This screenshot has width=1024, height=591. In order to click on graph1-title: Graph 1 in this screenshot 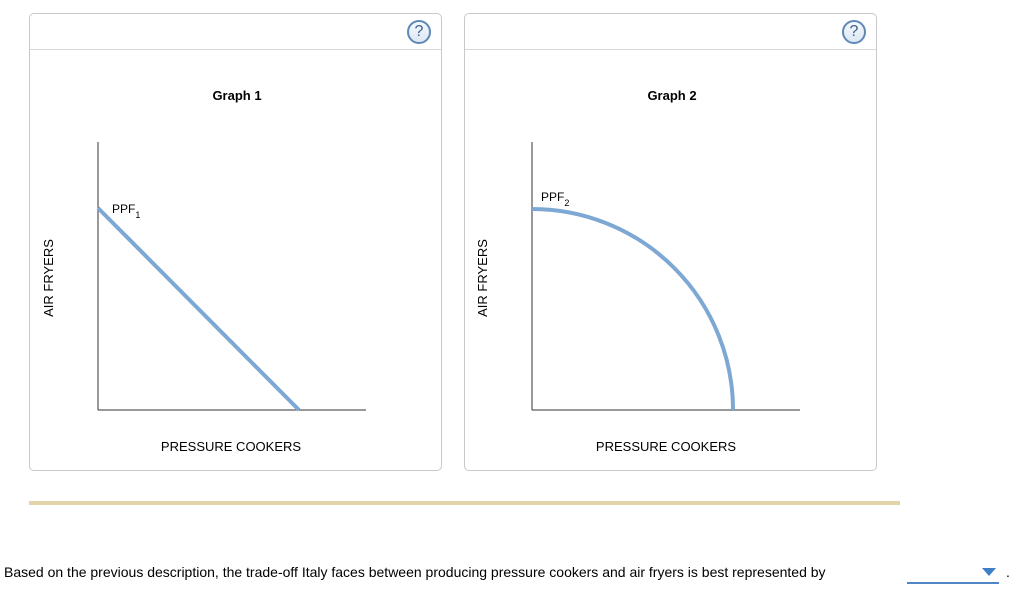, I will do `click(236, 95)`.